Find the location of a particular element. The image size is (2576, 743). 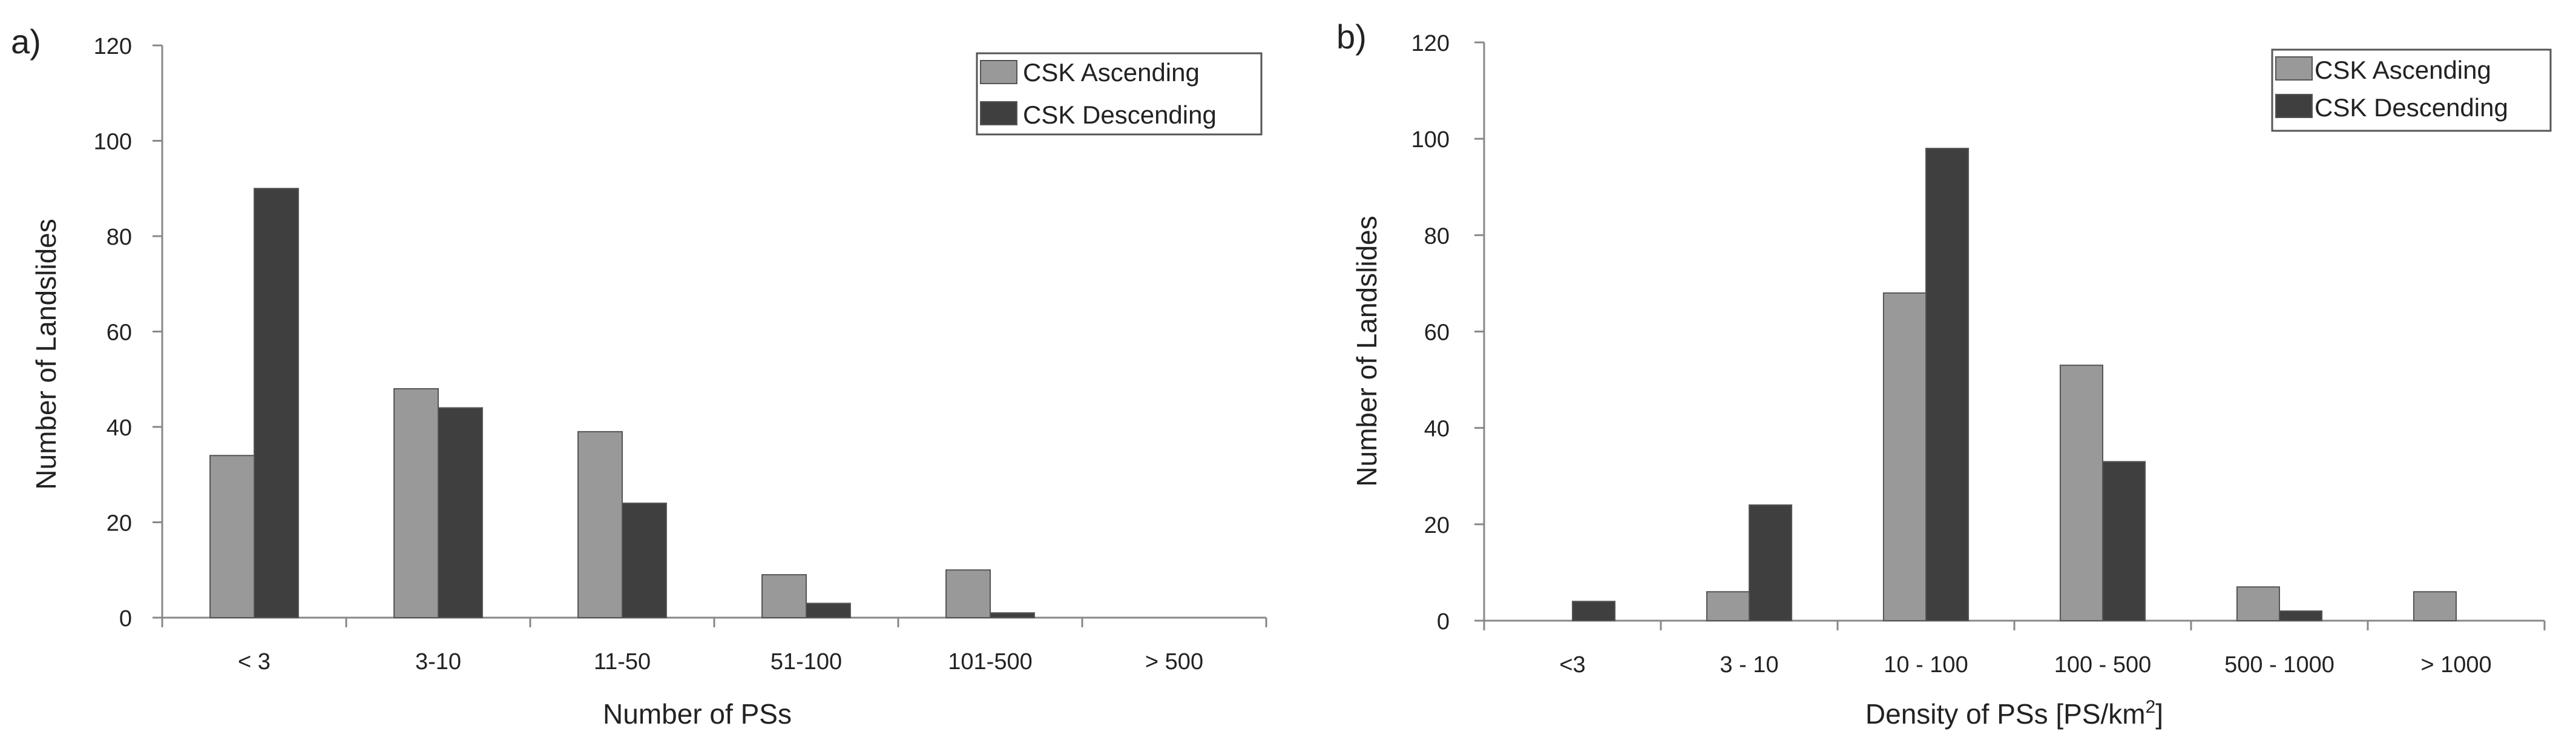

y-tick-label-a: 120 is located at coordinates (113, 46).